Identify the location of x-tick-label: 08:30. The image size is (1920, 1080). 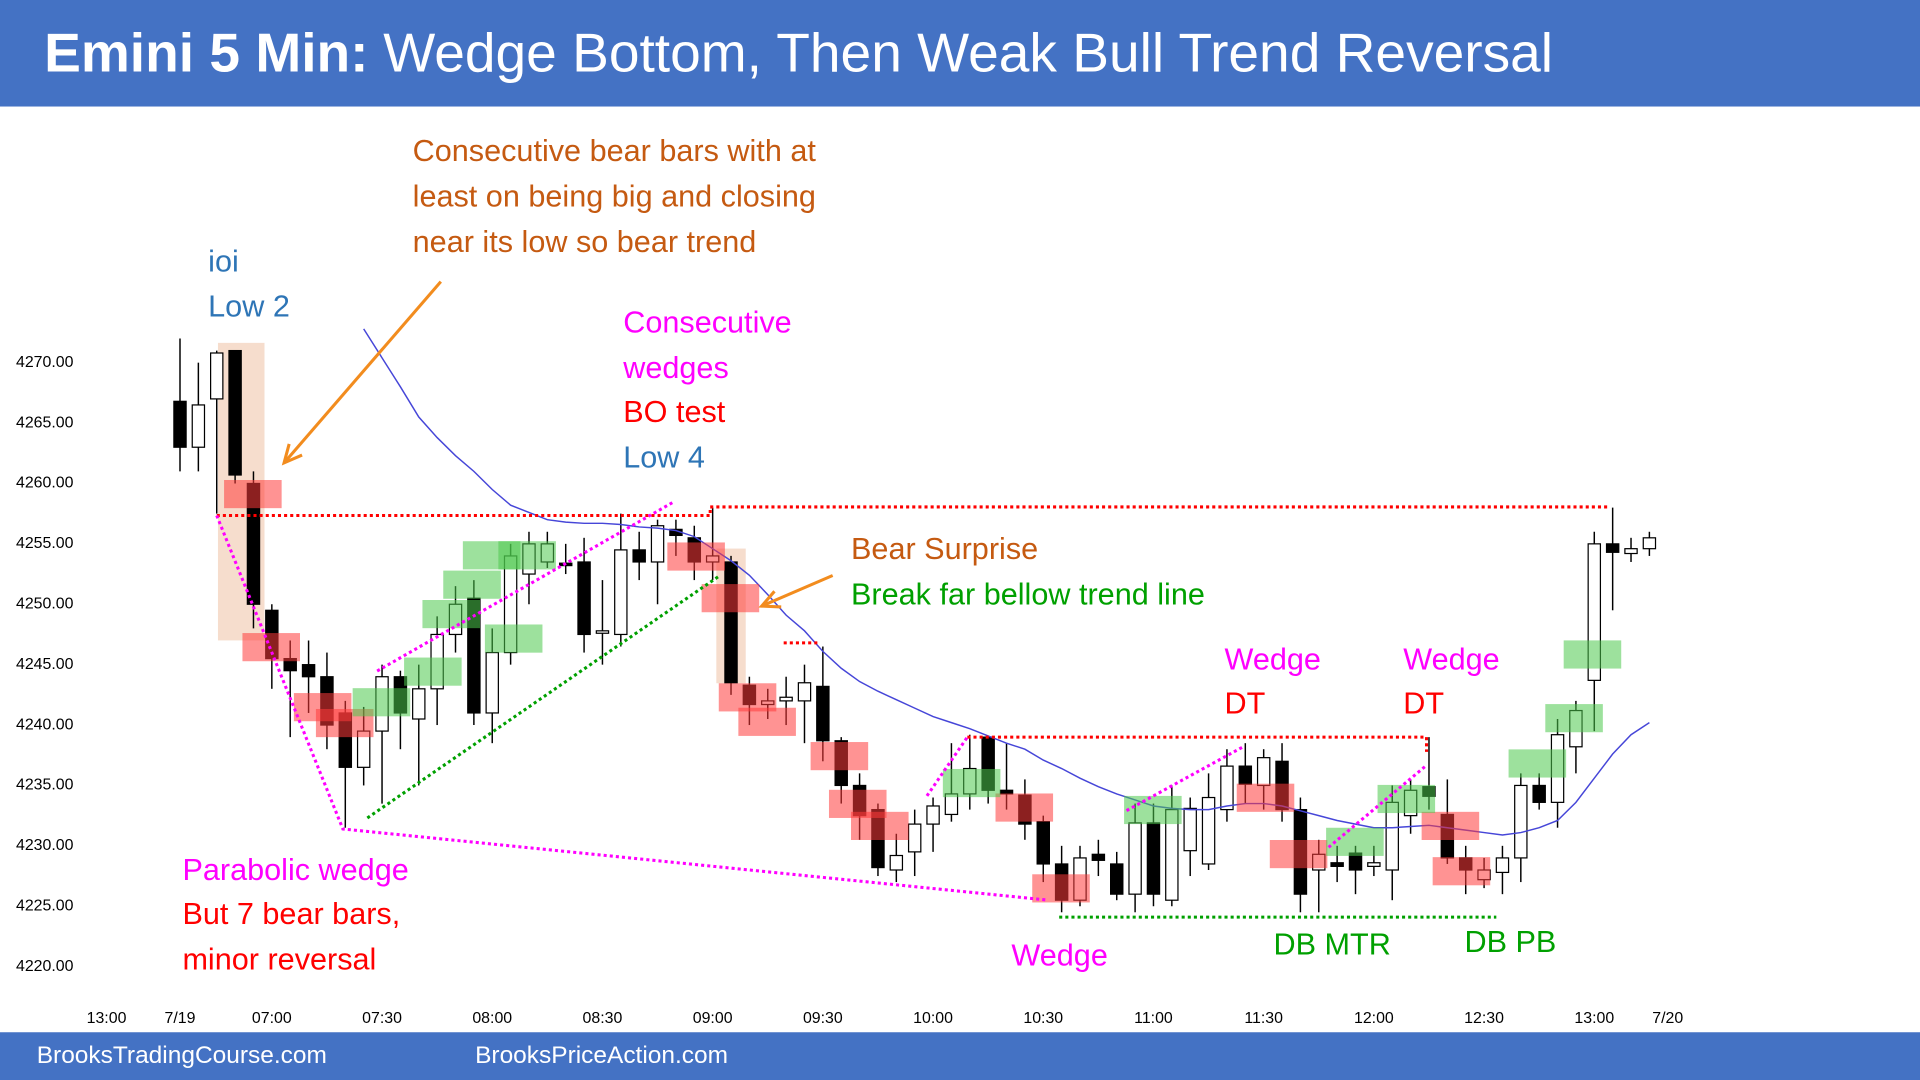
(603, 1018).